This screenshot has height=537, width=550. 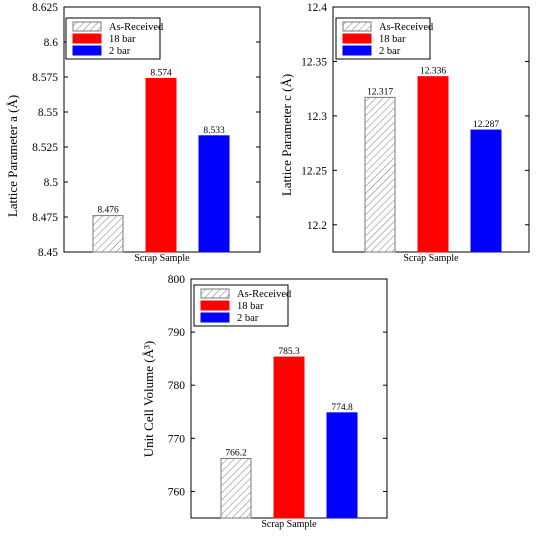 I want to click on y-tick-label: 8.45, so click(x=48, y=253).